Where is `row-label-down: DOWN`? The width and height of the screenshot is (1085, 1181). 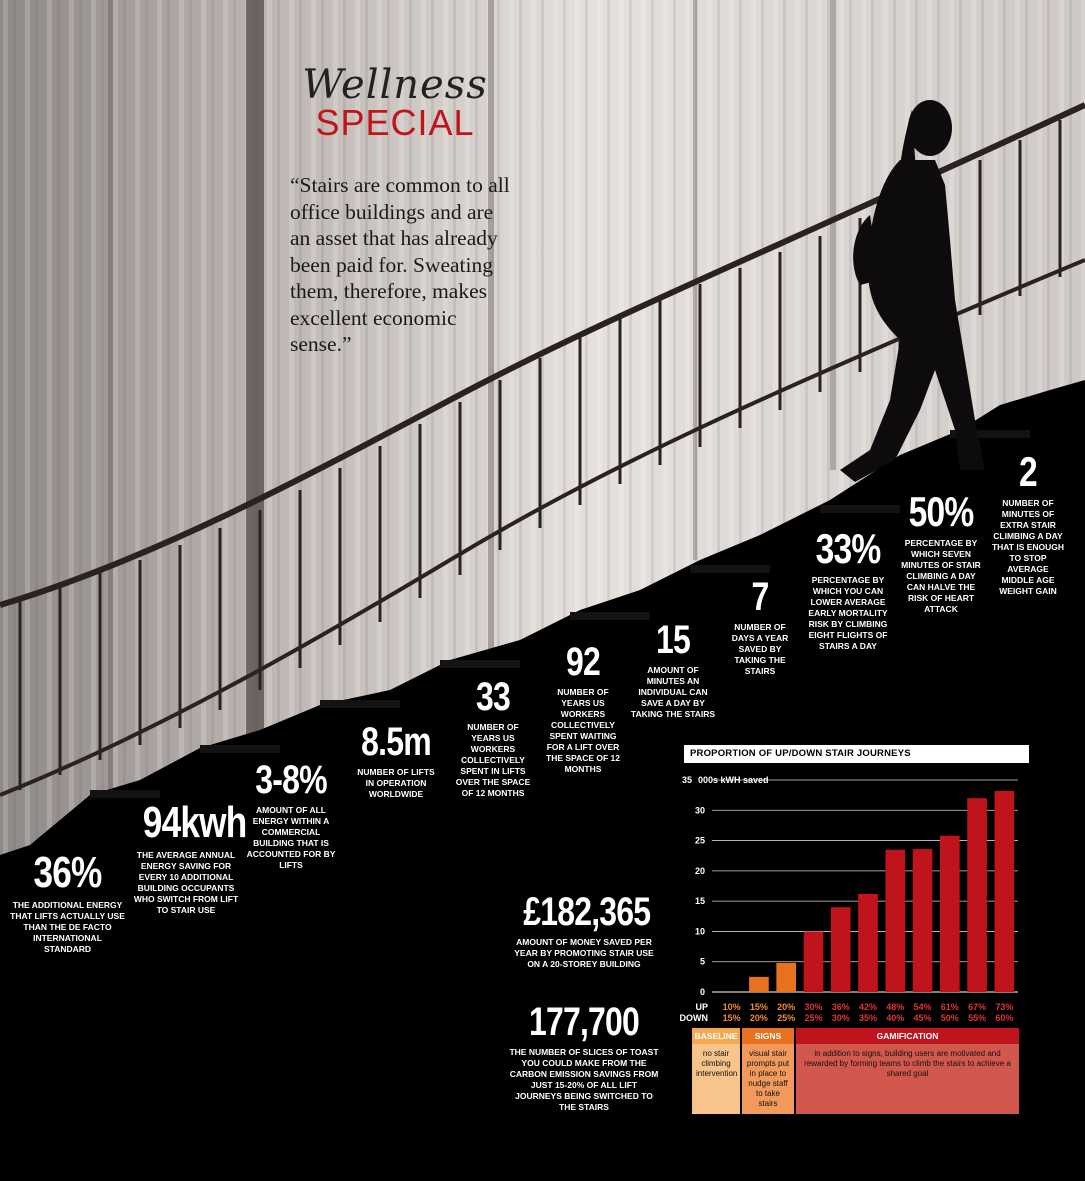
row-label-down: DOWN is located at coordinates (694, 1018).